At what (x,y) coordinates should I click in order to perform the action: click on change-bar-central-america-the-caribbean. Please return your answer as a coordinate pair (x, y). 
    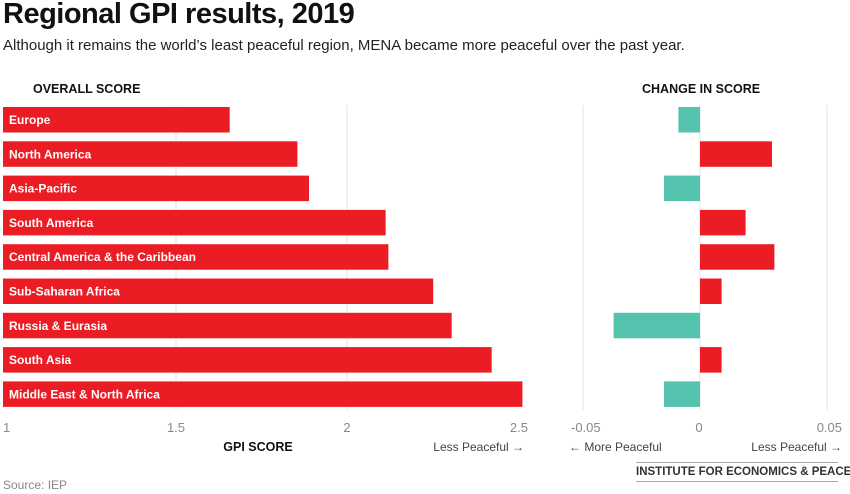
    Looking at the image, I should click on (737, 257).